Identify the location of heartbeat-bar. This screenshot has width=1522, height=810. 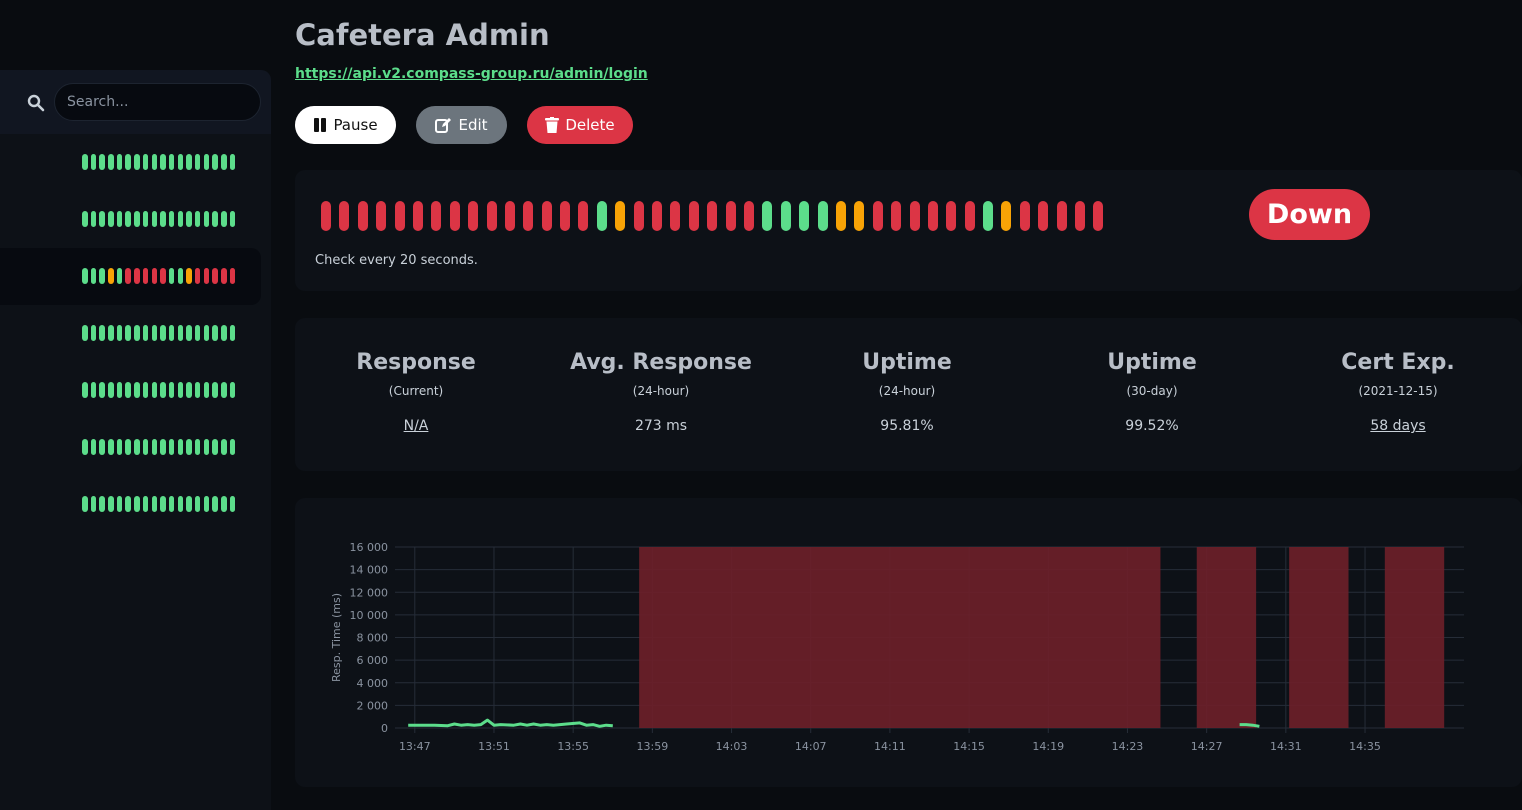
(712, 216).